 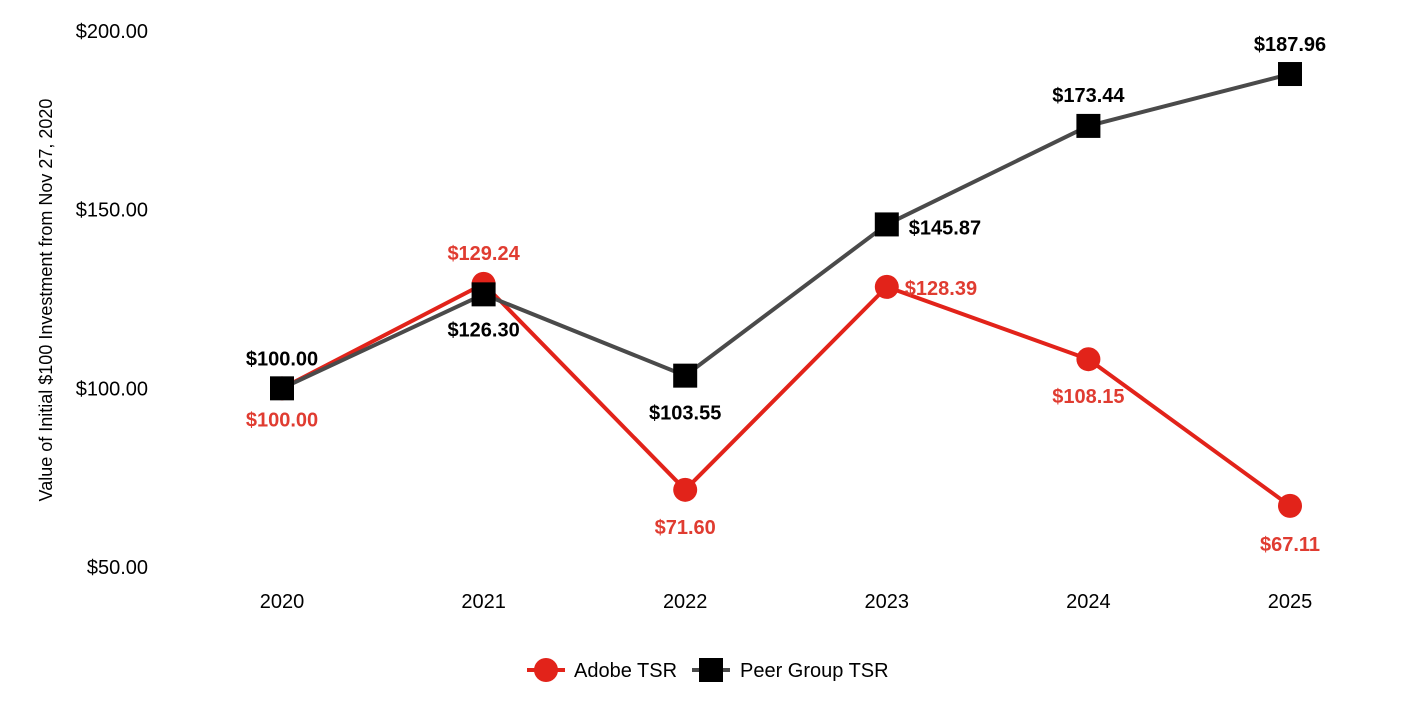 What do you see at coordinates (282, 420) in the screenshot?
I see `adobe-tsr-data-label: $100.00` at bounding box center [282, 420].